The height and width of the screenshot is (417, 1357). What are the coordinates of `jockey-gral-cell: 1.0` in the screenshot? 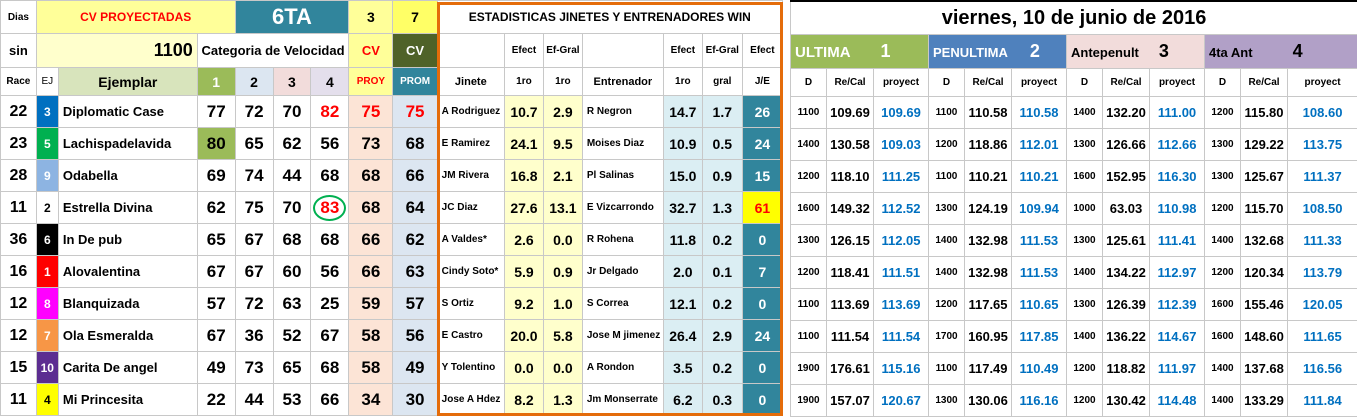 It's located at (562, 304).